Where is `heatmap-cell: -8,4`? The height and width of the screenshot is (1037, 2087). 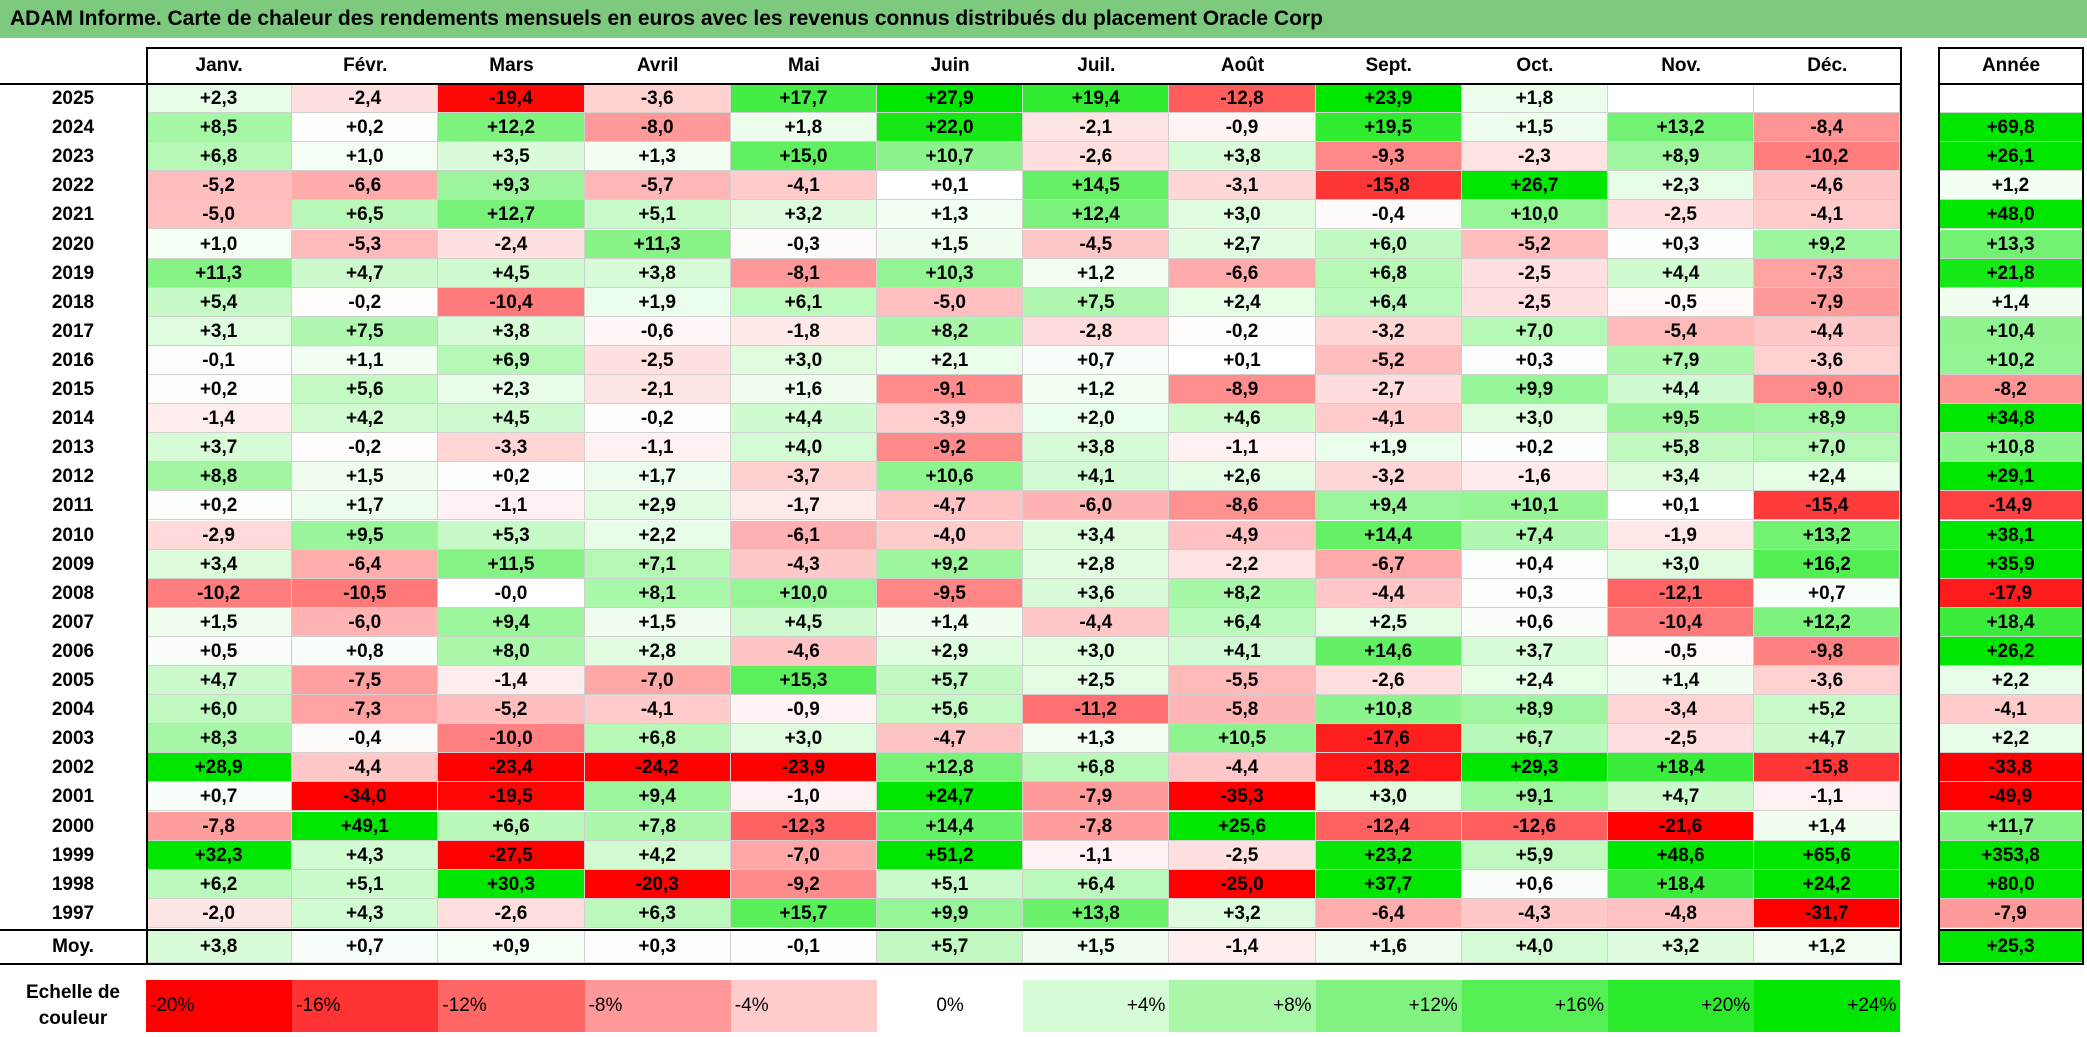
heatmap-cell: -8,4 is located at coordinates (1827, 128).